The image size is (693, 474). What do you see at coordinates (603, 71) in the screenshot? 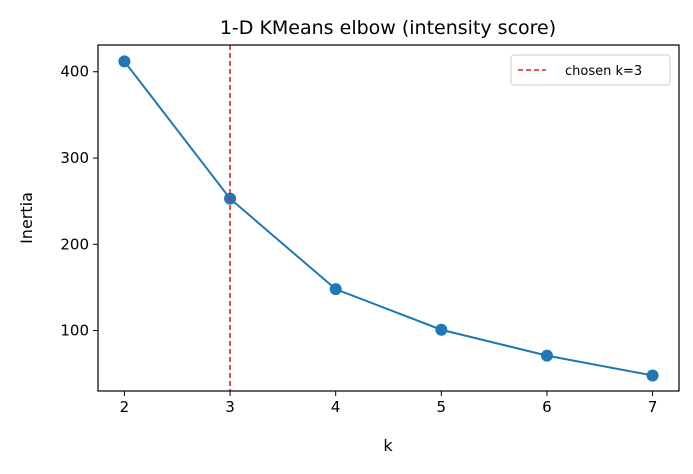
I see `legend-label: chosen k=3` at bounding box center [603, 71].